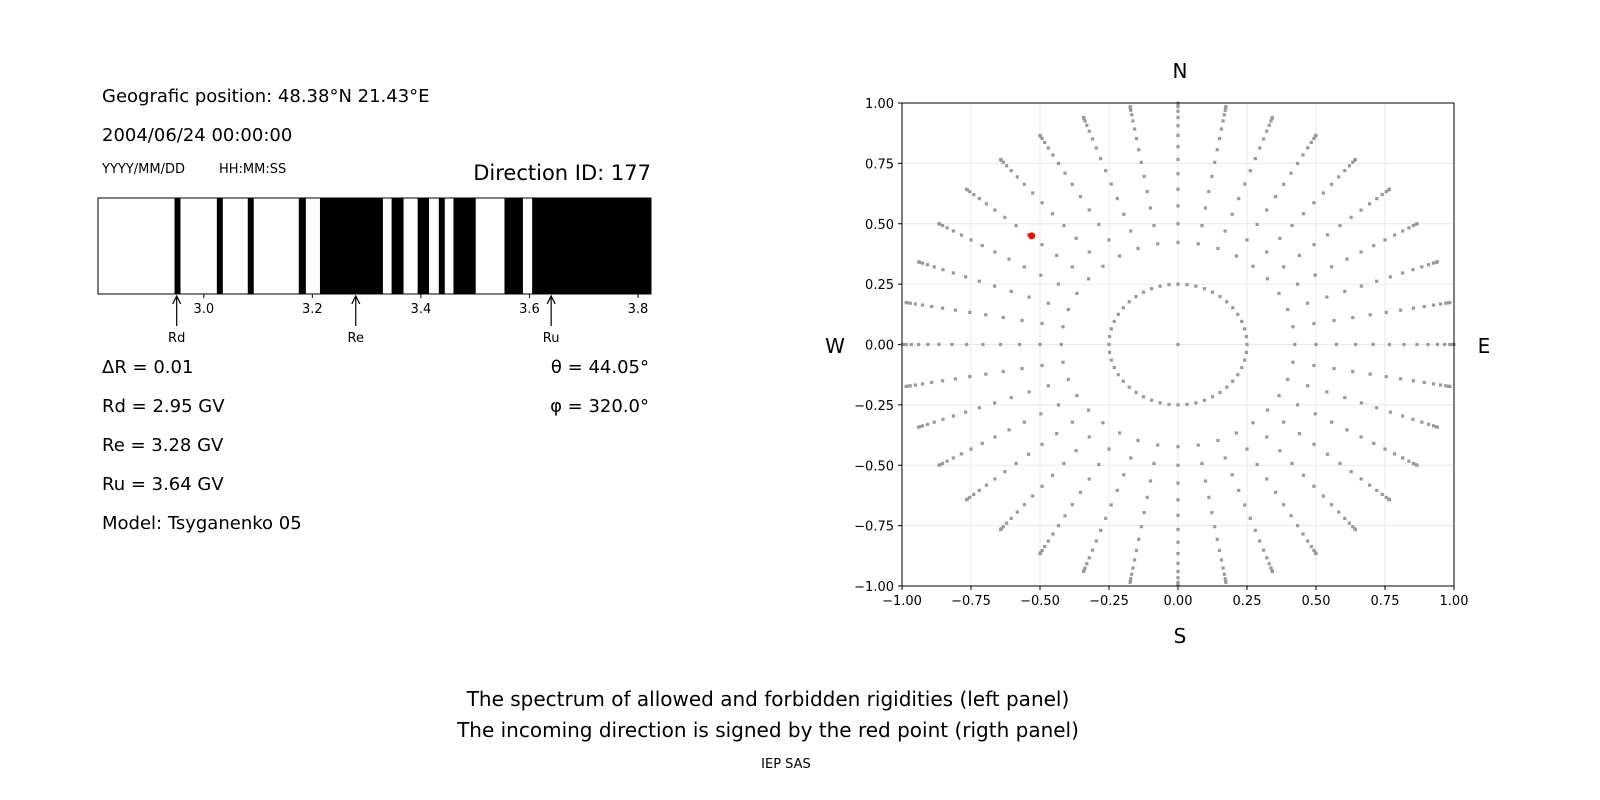 The height and width of the screenshot is (800, 1600). What do you see at coordinates (874, 466) in the screenshot?
I see `y-tick-label: −0.50` at bounding box center [874, 466].